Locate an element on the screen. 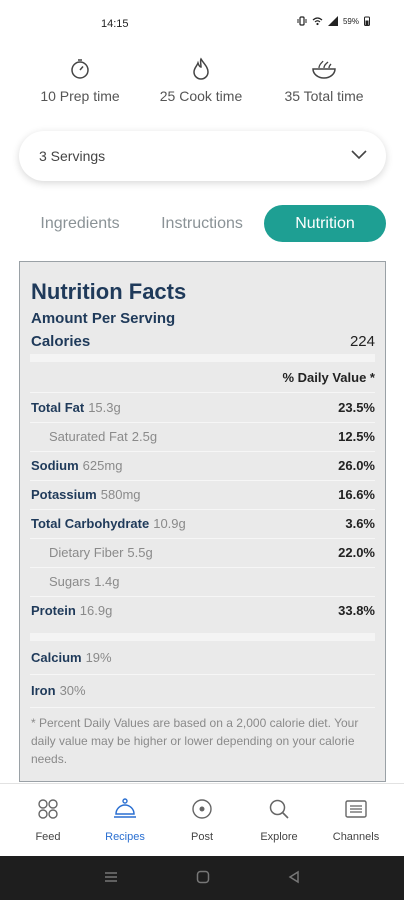  nutrient-percent: 33.8% is located at coordinates (356, 610).